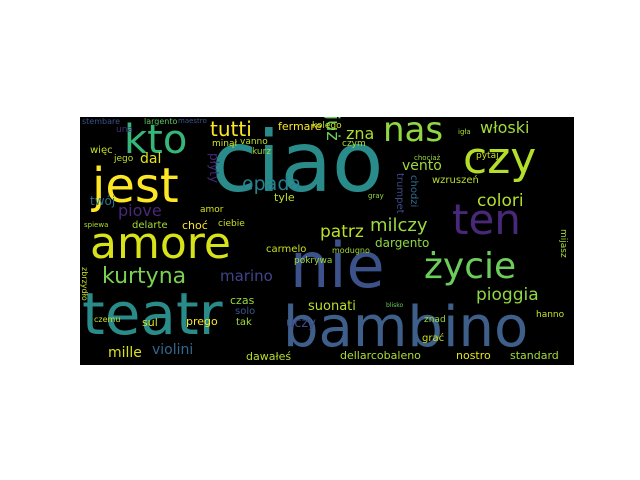  What do you see at coordinates (301, 323) in the screenshot?
I see `word-uczy: uczy` at bounding box center [301, 323].